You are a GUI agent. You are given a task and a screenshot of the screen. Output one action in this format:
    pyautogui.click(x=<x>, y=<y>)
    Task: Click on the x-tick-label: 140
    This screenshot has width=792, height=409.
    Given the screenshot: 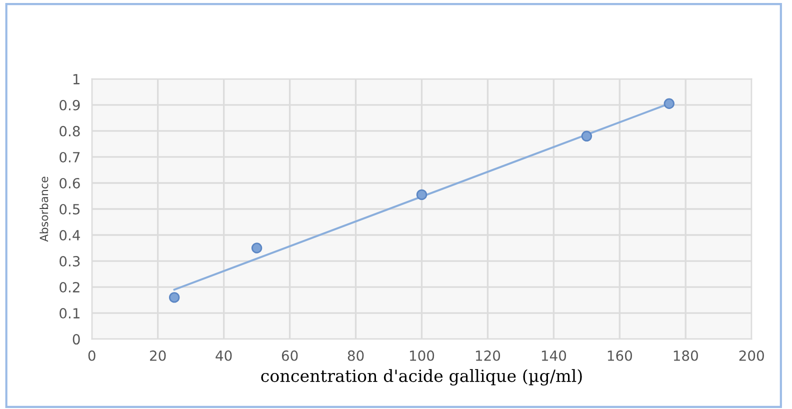 What is the action you would take?
    pyautogui.click(x=554, y=355)
    